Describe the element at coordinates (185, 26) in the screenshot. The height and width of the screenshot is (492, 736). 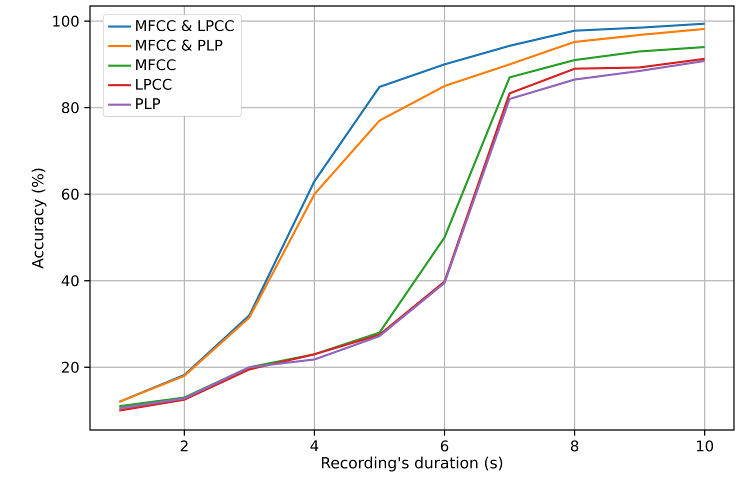
I see `legend-label: MFCC & LPCC` at that location.